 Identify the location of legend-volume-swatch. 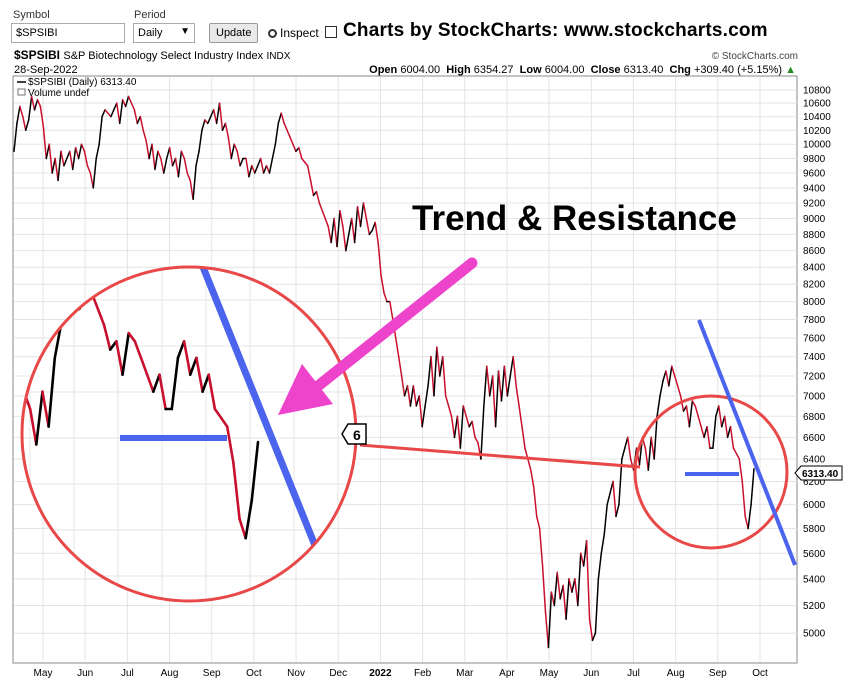
(21, 92).